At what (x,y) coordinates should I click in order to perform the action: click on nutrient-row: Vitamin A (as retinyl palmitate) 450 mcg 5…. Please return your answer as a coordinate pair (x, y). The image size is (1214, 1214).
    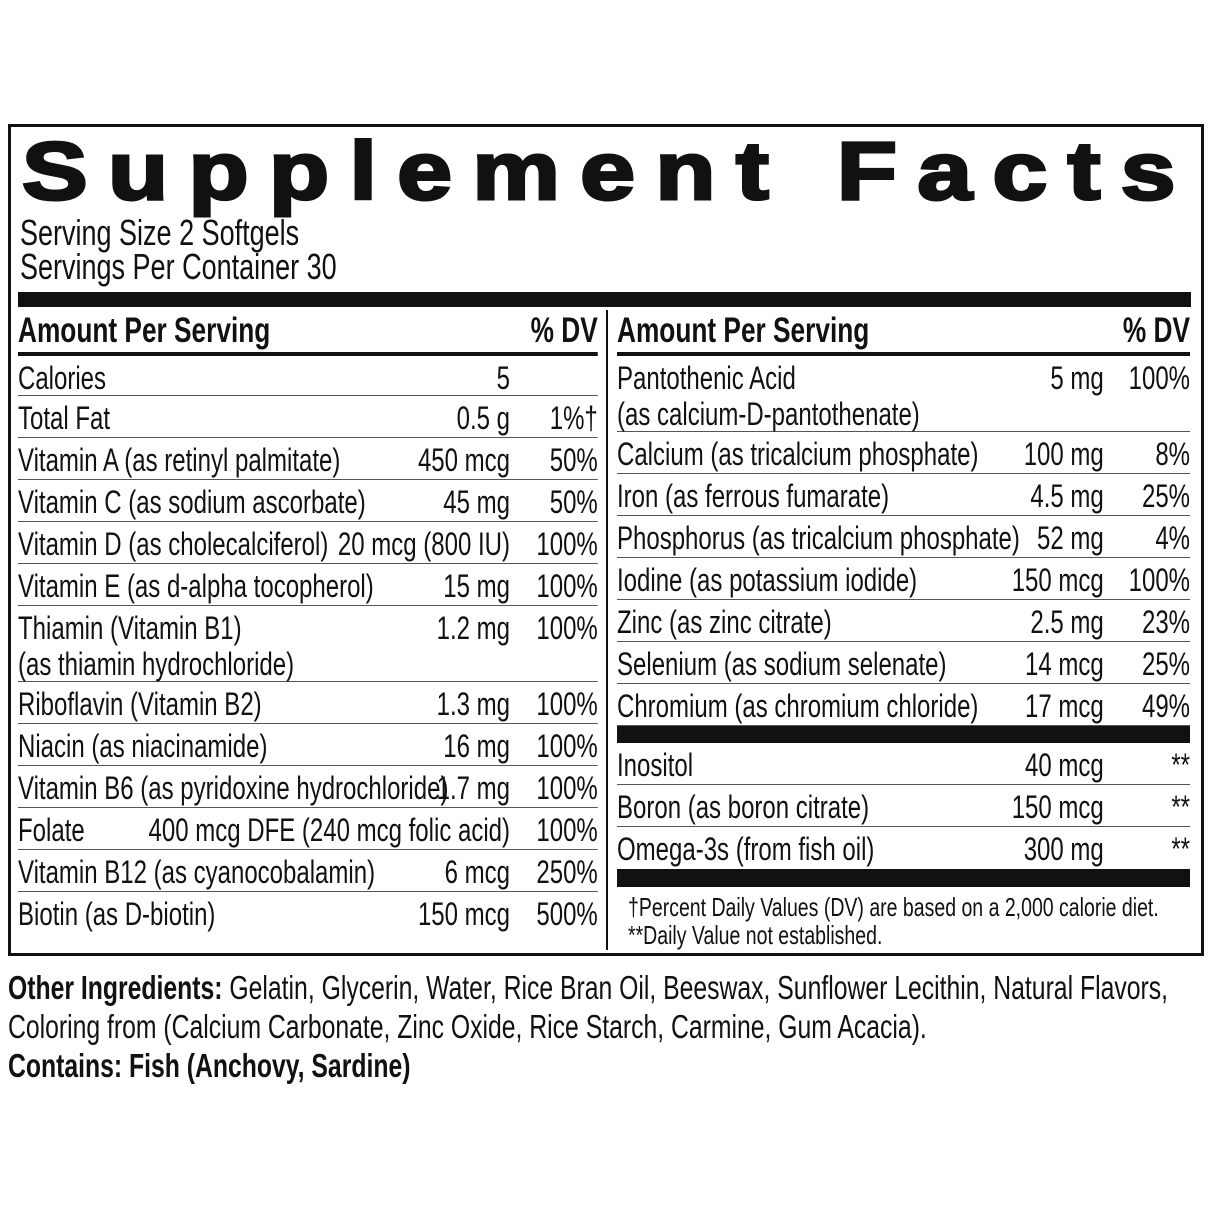
    Looking at the image, I should click on (308, 459).